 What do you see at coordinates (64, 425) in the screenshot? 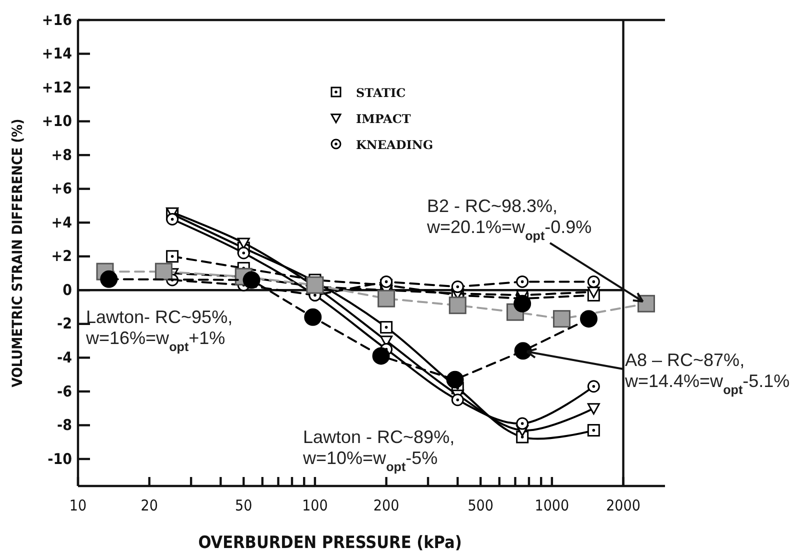
I see `y-tick-label: -8` at bounding box center [64, 425].